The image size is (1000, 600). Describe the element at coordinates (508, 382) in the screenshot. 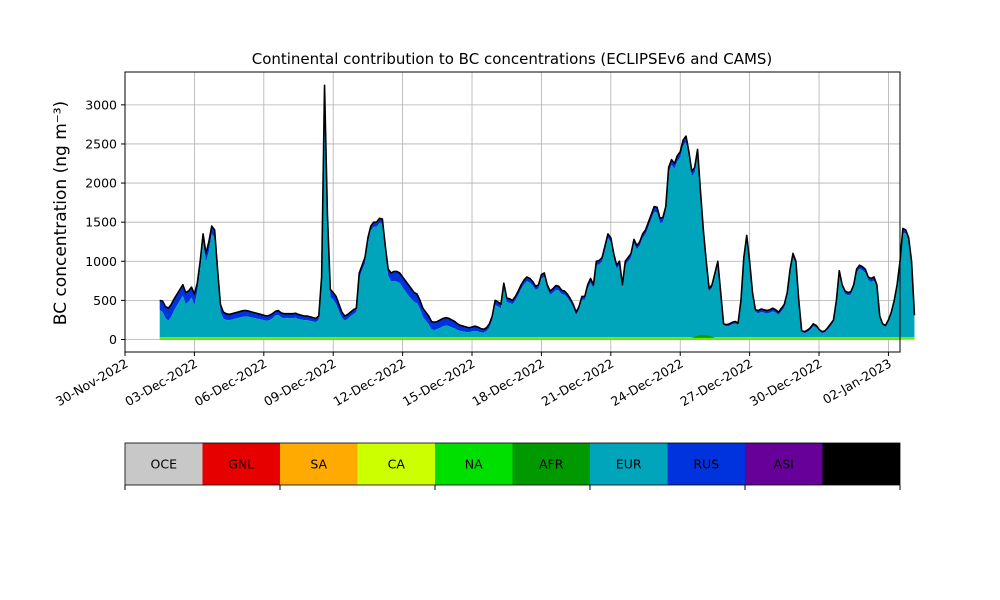

I see `x-tick-label: 18-Dec-2022` at that location.